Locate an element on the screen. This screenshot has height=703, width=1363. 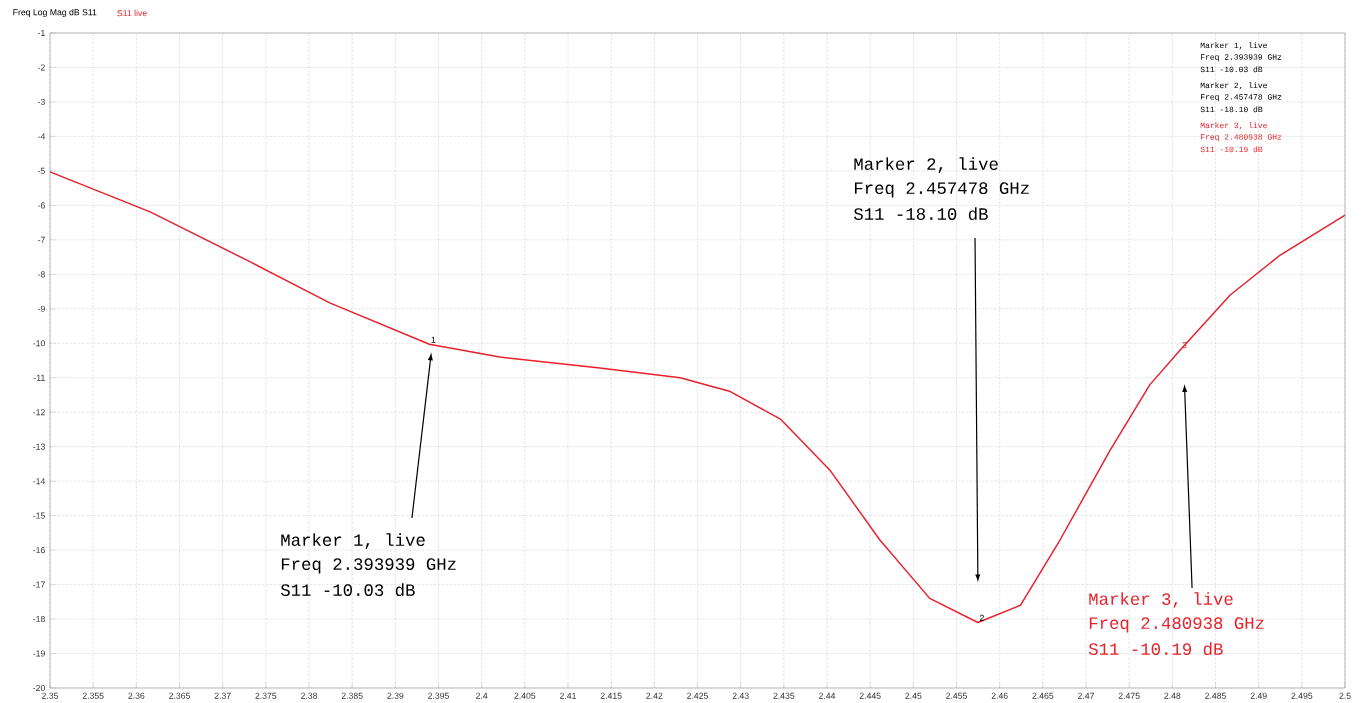
y-tick-label: -14 is located at coordinates (39, 481).